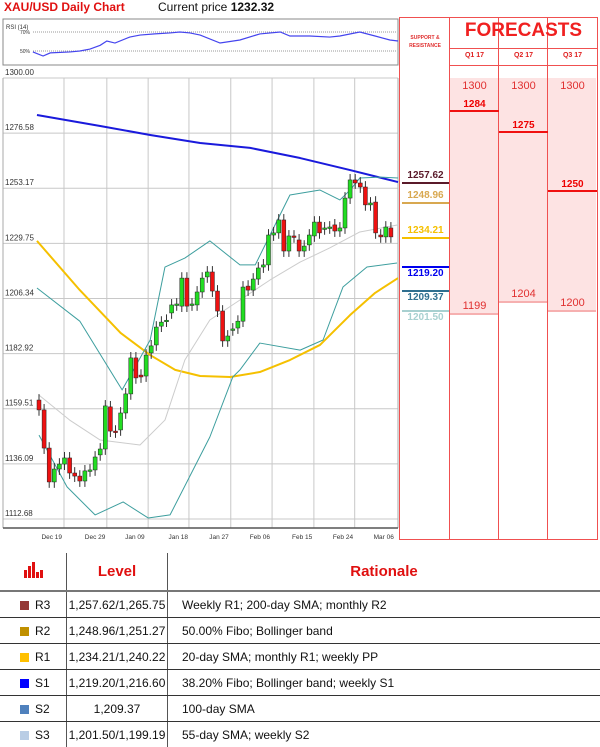  What do you see at coordinates (19, 348) in the screenshot?
I see `y-tick-label: 1182.92` at bounding box center [19, 348].